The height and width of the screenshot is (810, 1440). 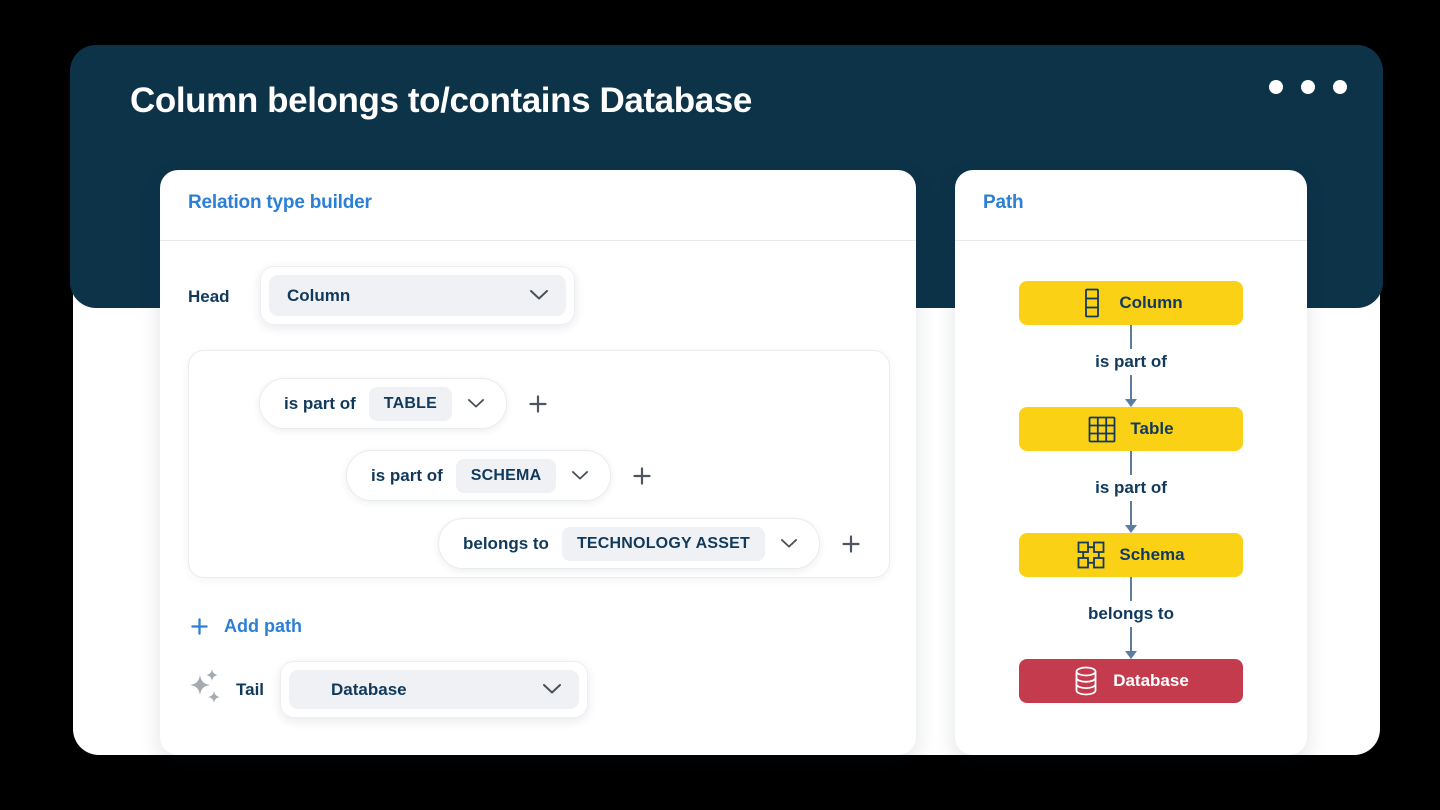 I want to click on relation-selector: is part of SCHEMA, so click(x=479, y=475).